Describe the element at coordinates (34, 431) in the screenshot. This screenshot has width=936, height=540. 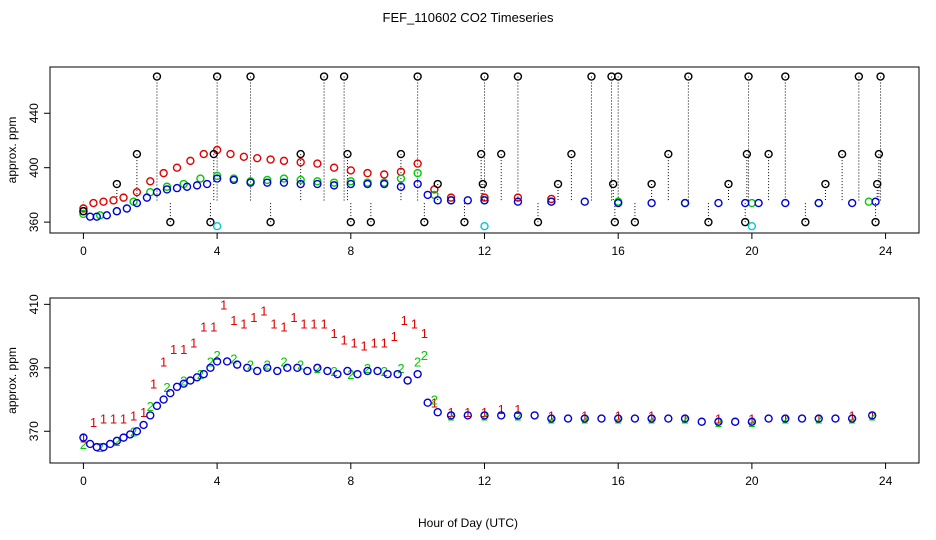
I see `y-tick-label: 370` at that location.